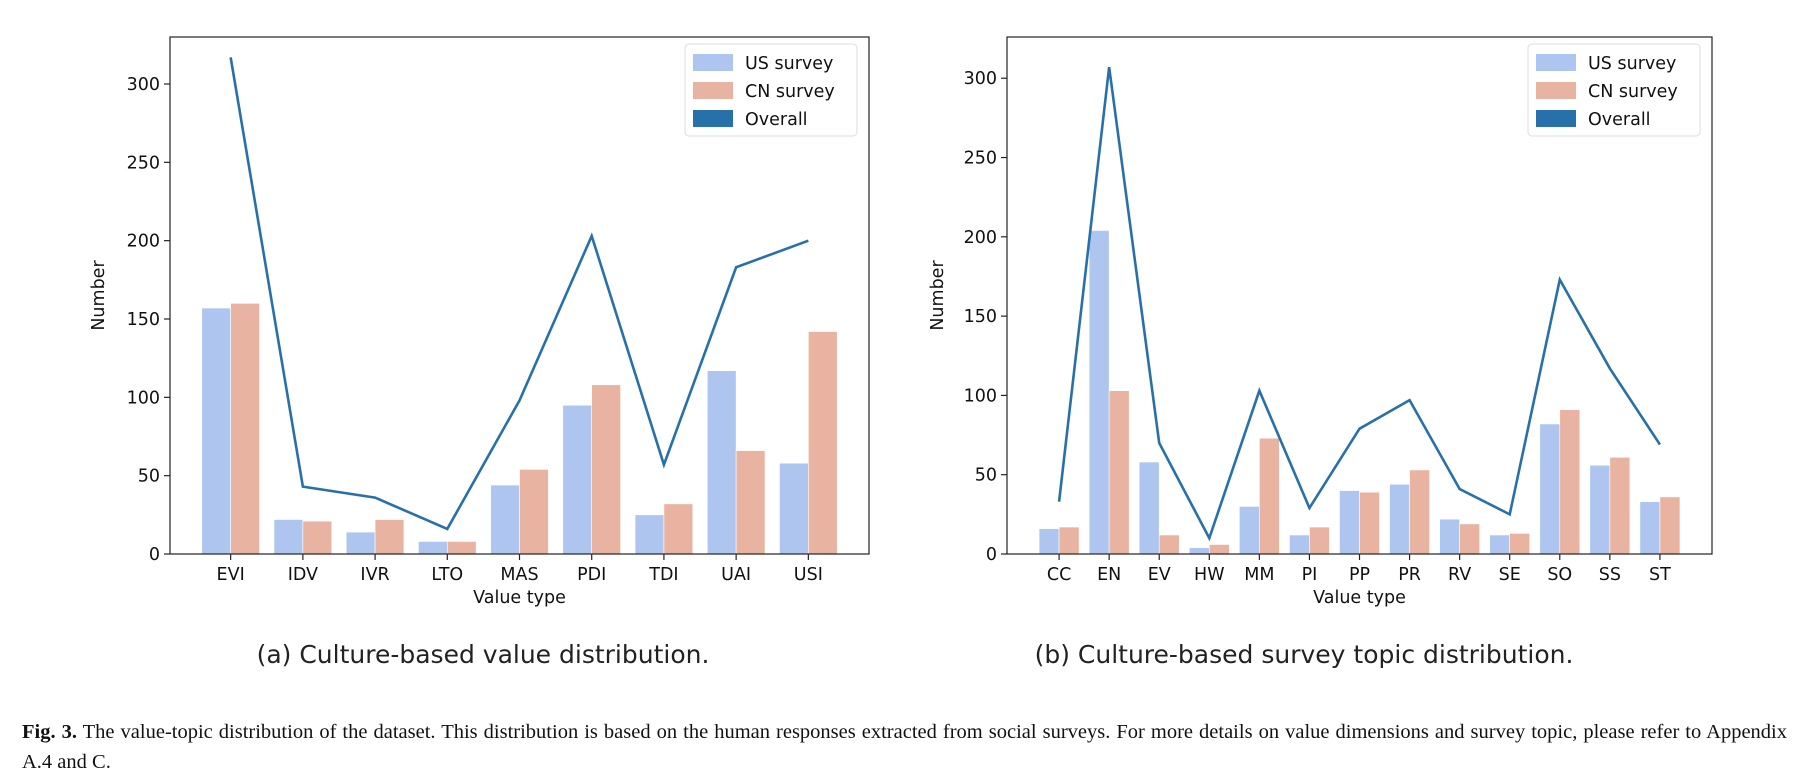  Describe the element at coordinates (1409, 575) in the screenshot. I see `x-tick-label: PR` at that location.